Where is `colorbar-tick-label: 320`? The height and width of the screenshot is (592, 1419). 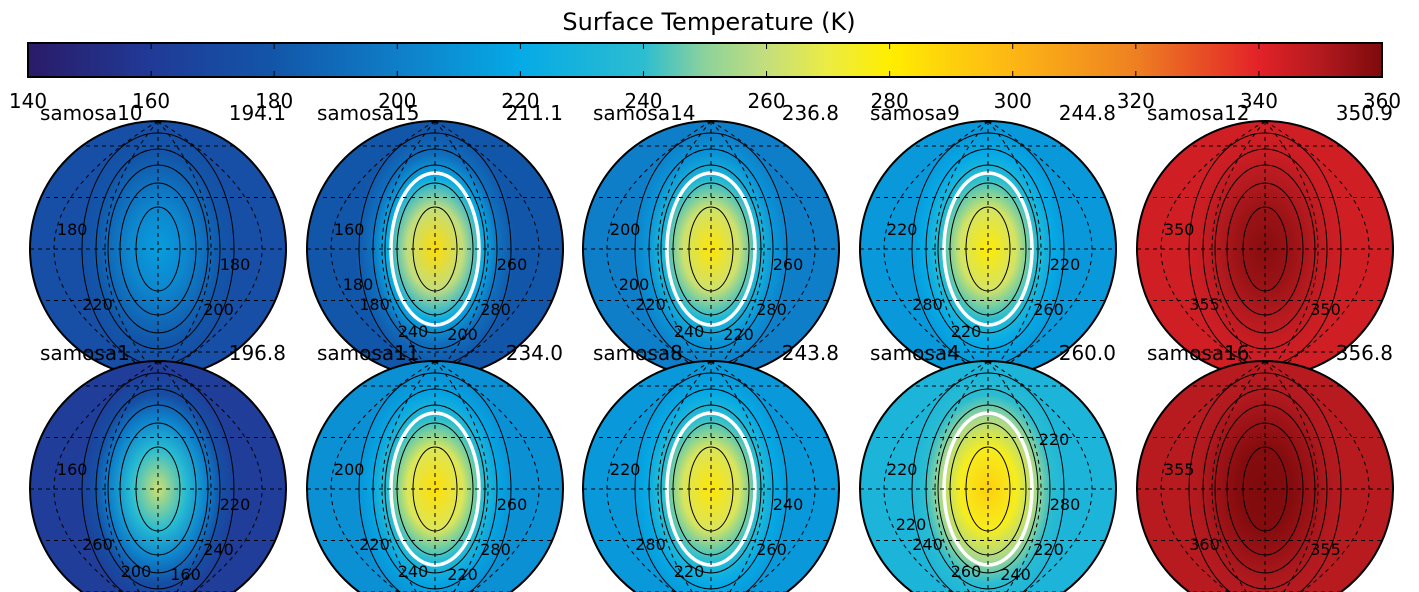 colorbar-tick-label: 320 is located at coordinates (1136, 101).